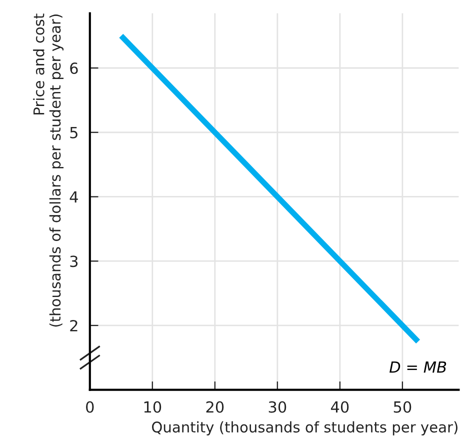  I want to click on x-tick-label: 20, so click(215, 407).